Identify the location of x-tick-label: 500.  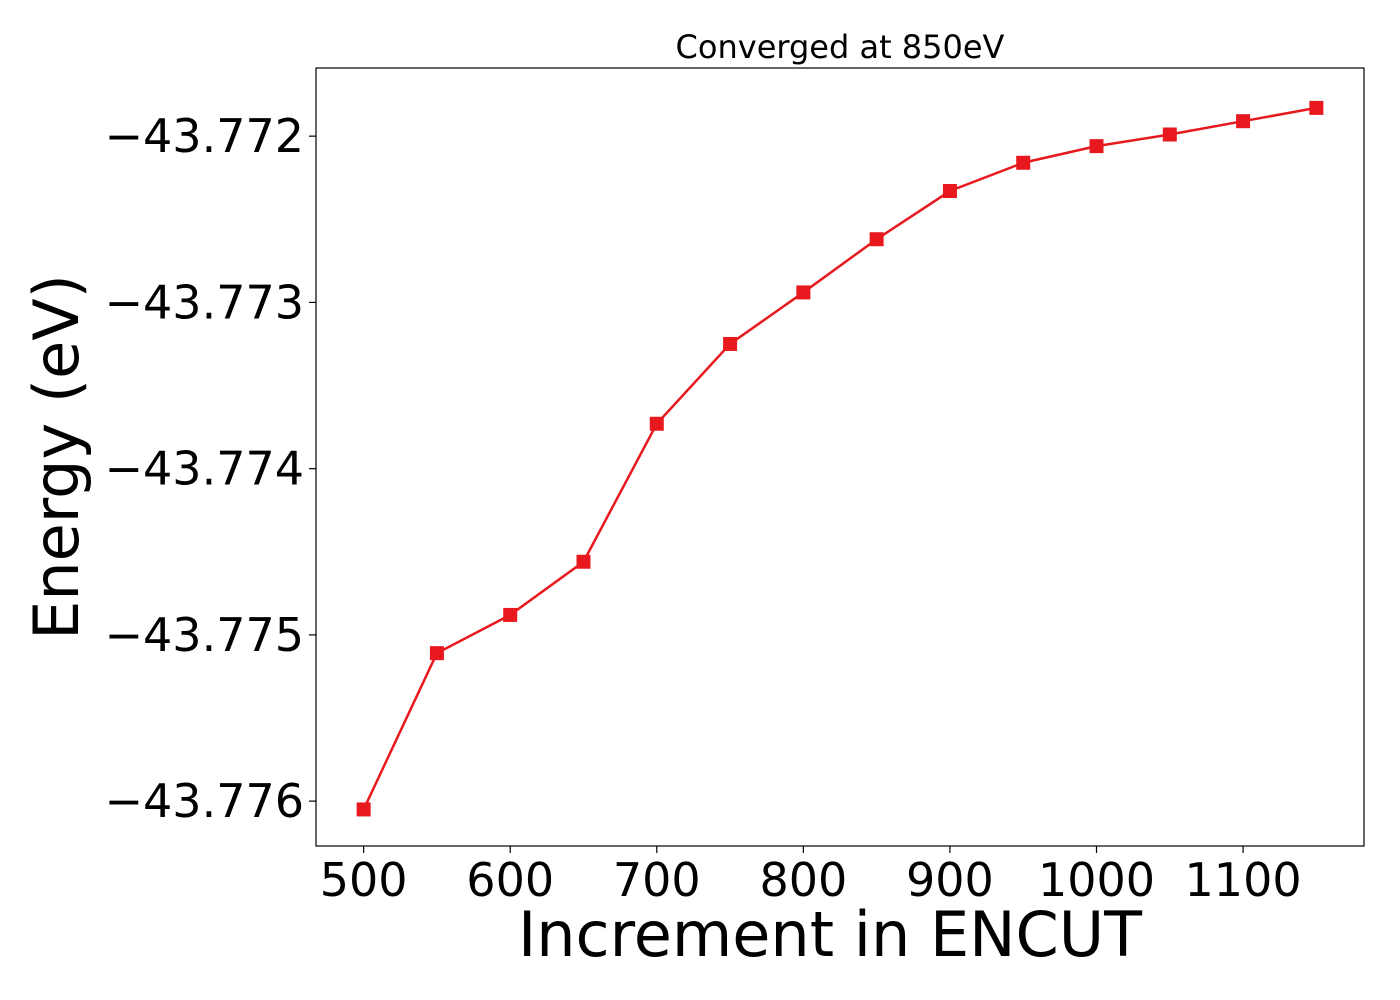
(364, 880).